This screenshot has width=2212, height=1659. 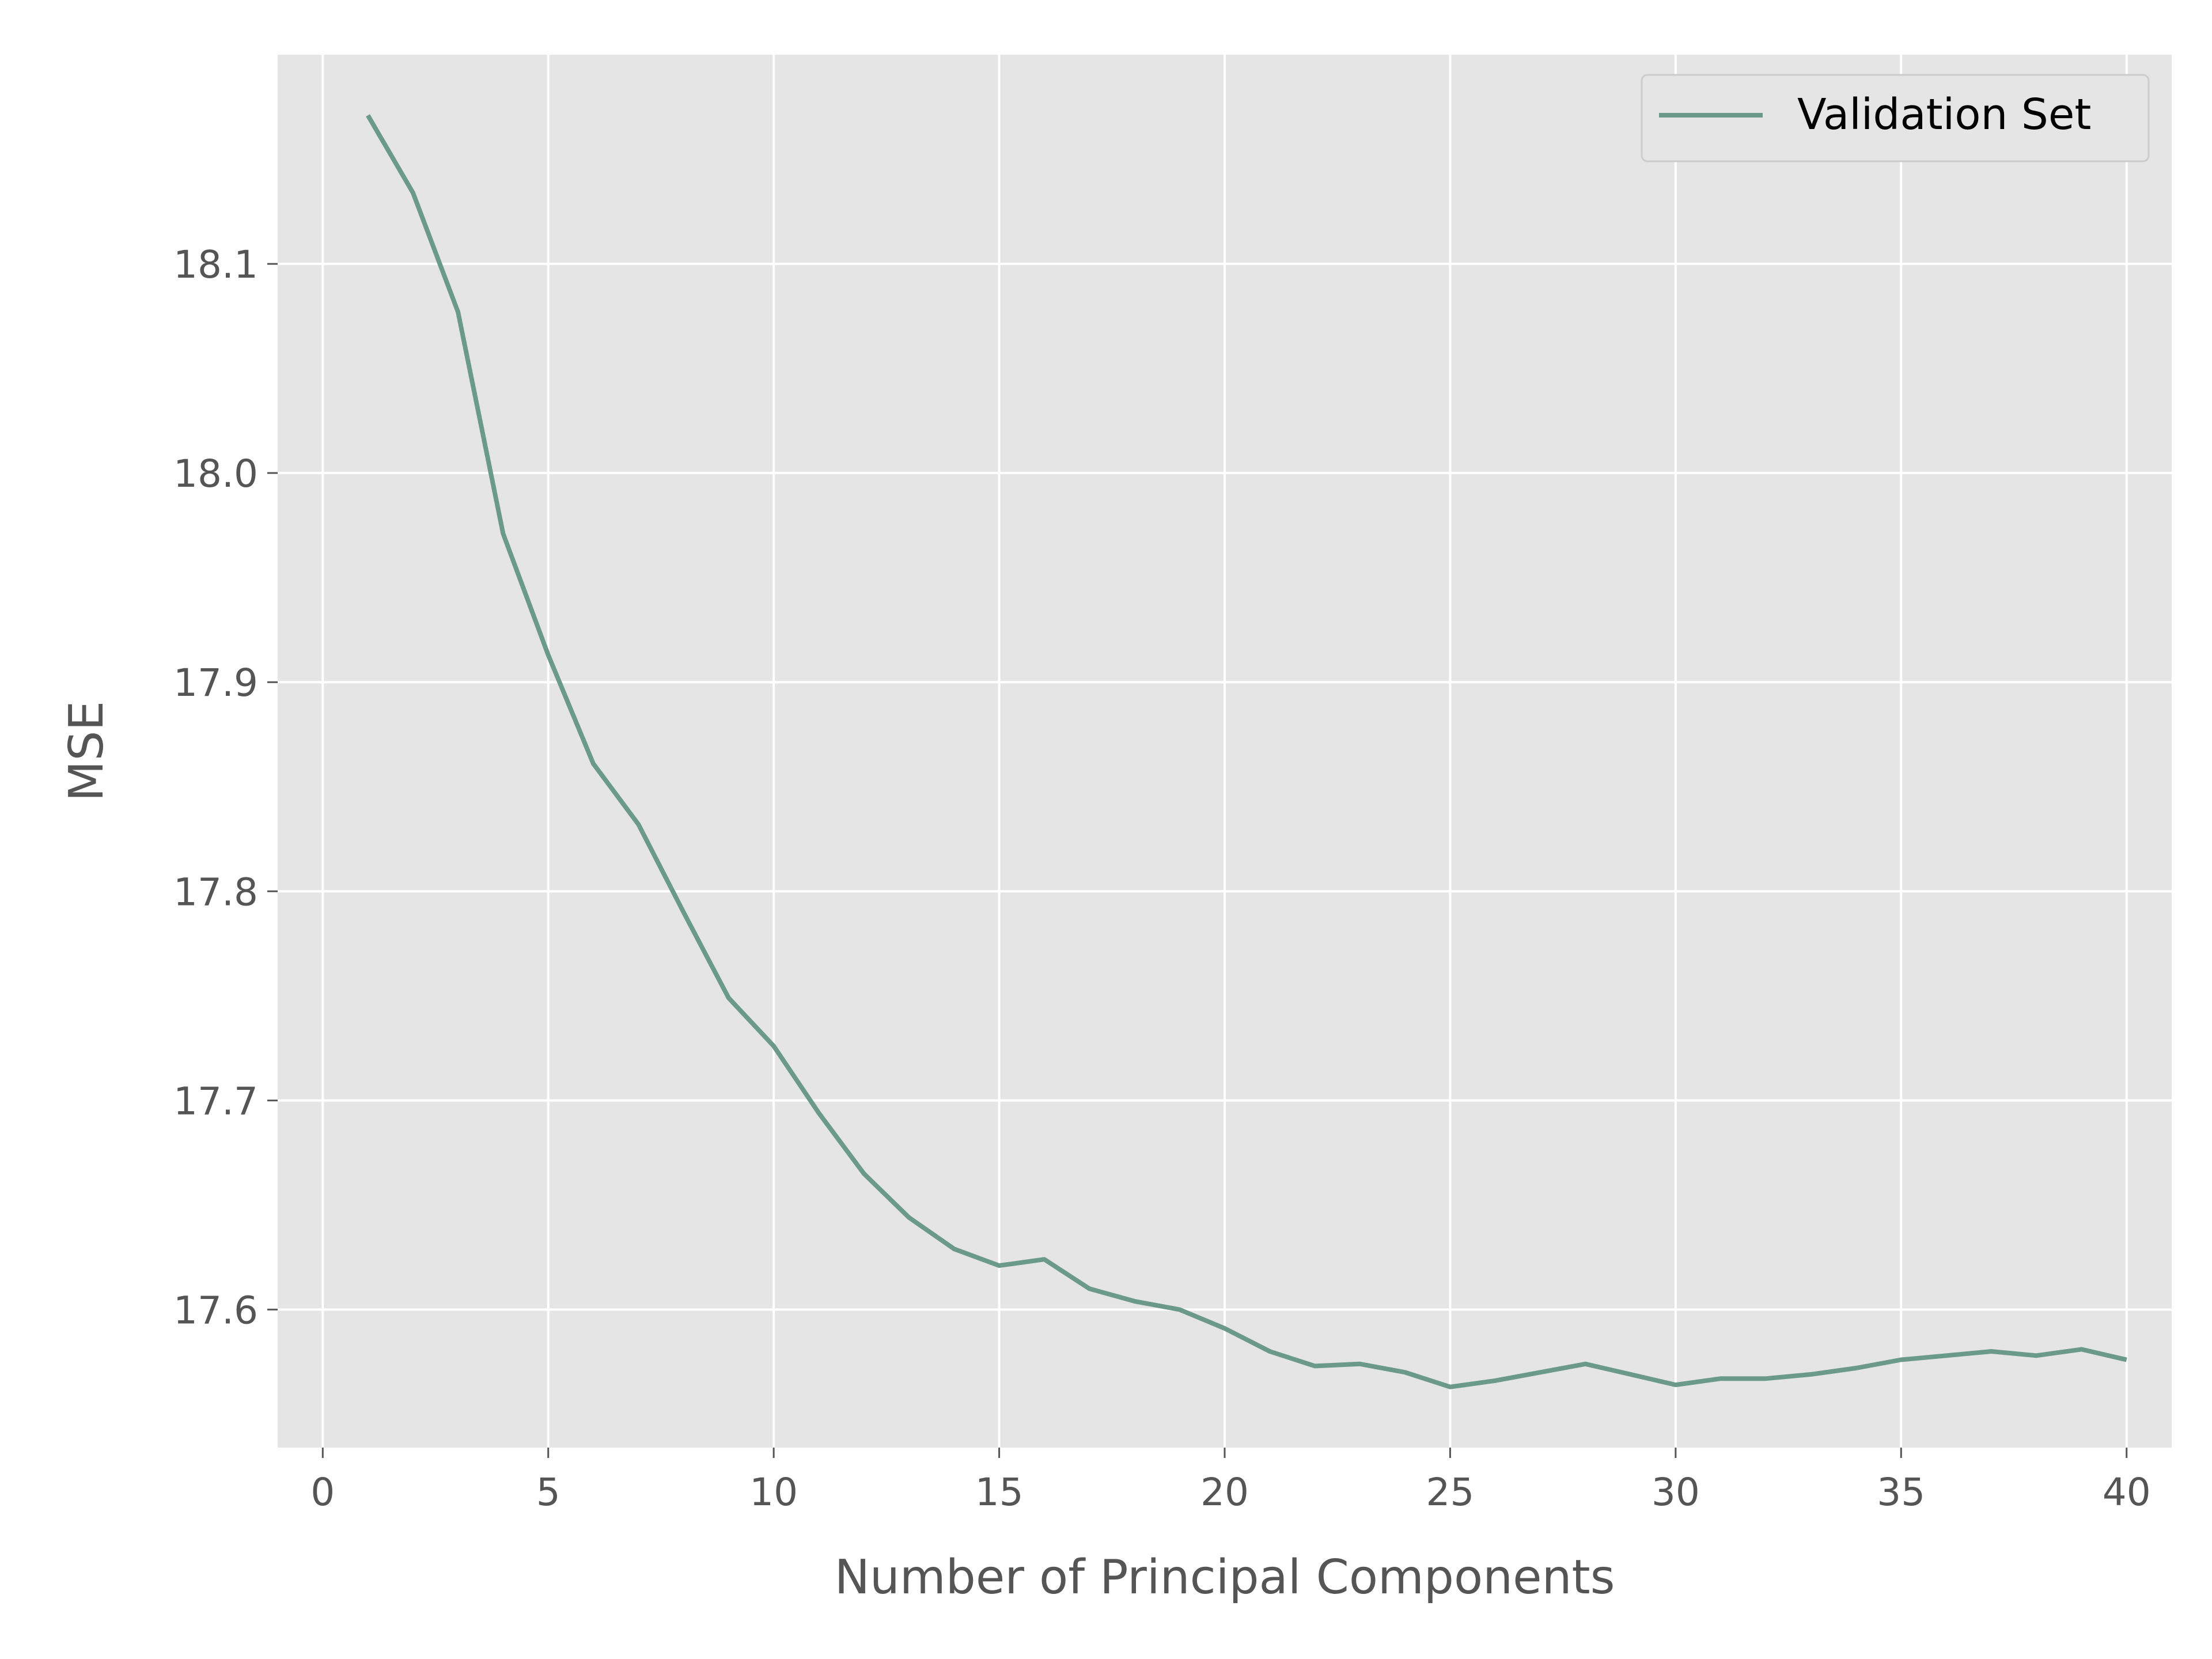 I want to click on x-tick-label: 10, so click(x=773, y=1492).